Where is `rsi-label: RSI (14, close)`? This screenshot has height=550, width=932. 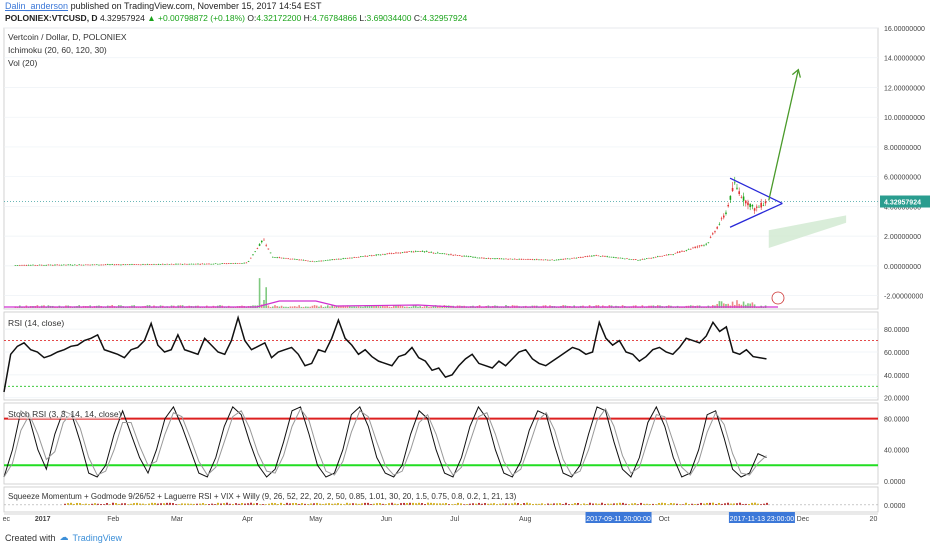
rsi-label: RSI (14, close) is located at coordinates (36, 323).